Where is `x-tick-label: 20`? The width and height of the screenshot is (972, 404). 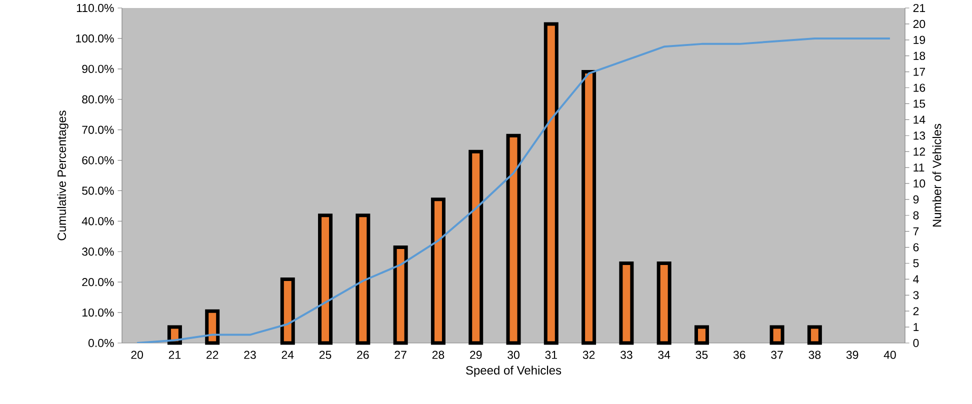 x-tick-label: 20 is located at coordinates (137, 354).